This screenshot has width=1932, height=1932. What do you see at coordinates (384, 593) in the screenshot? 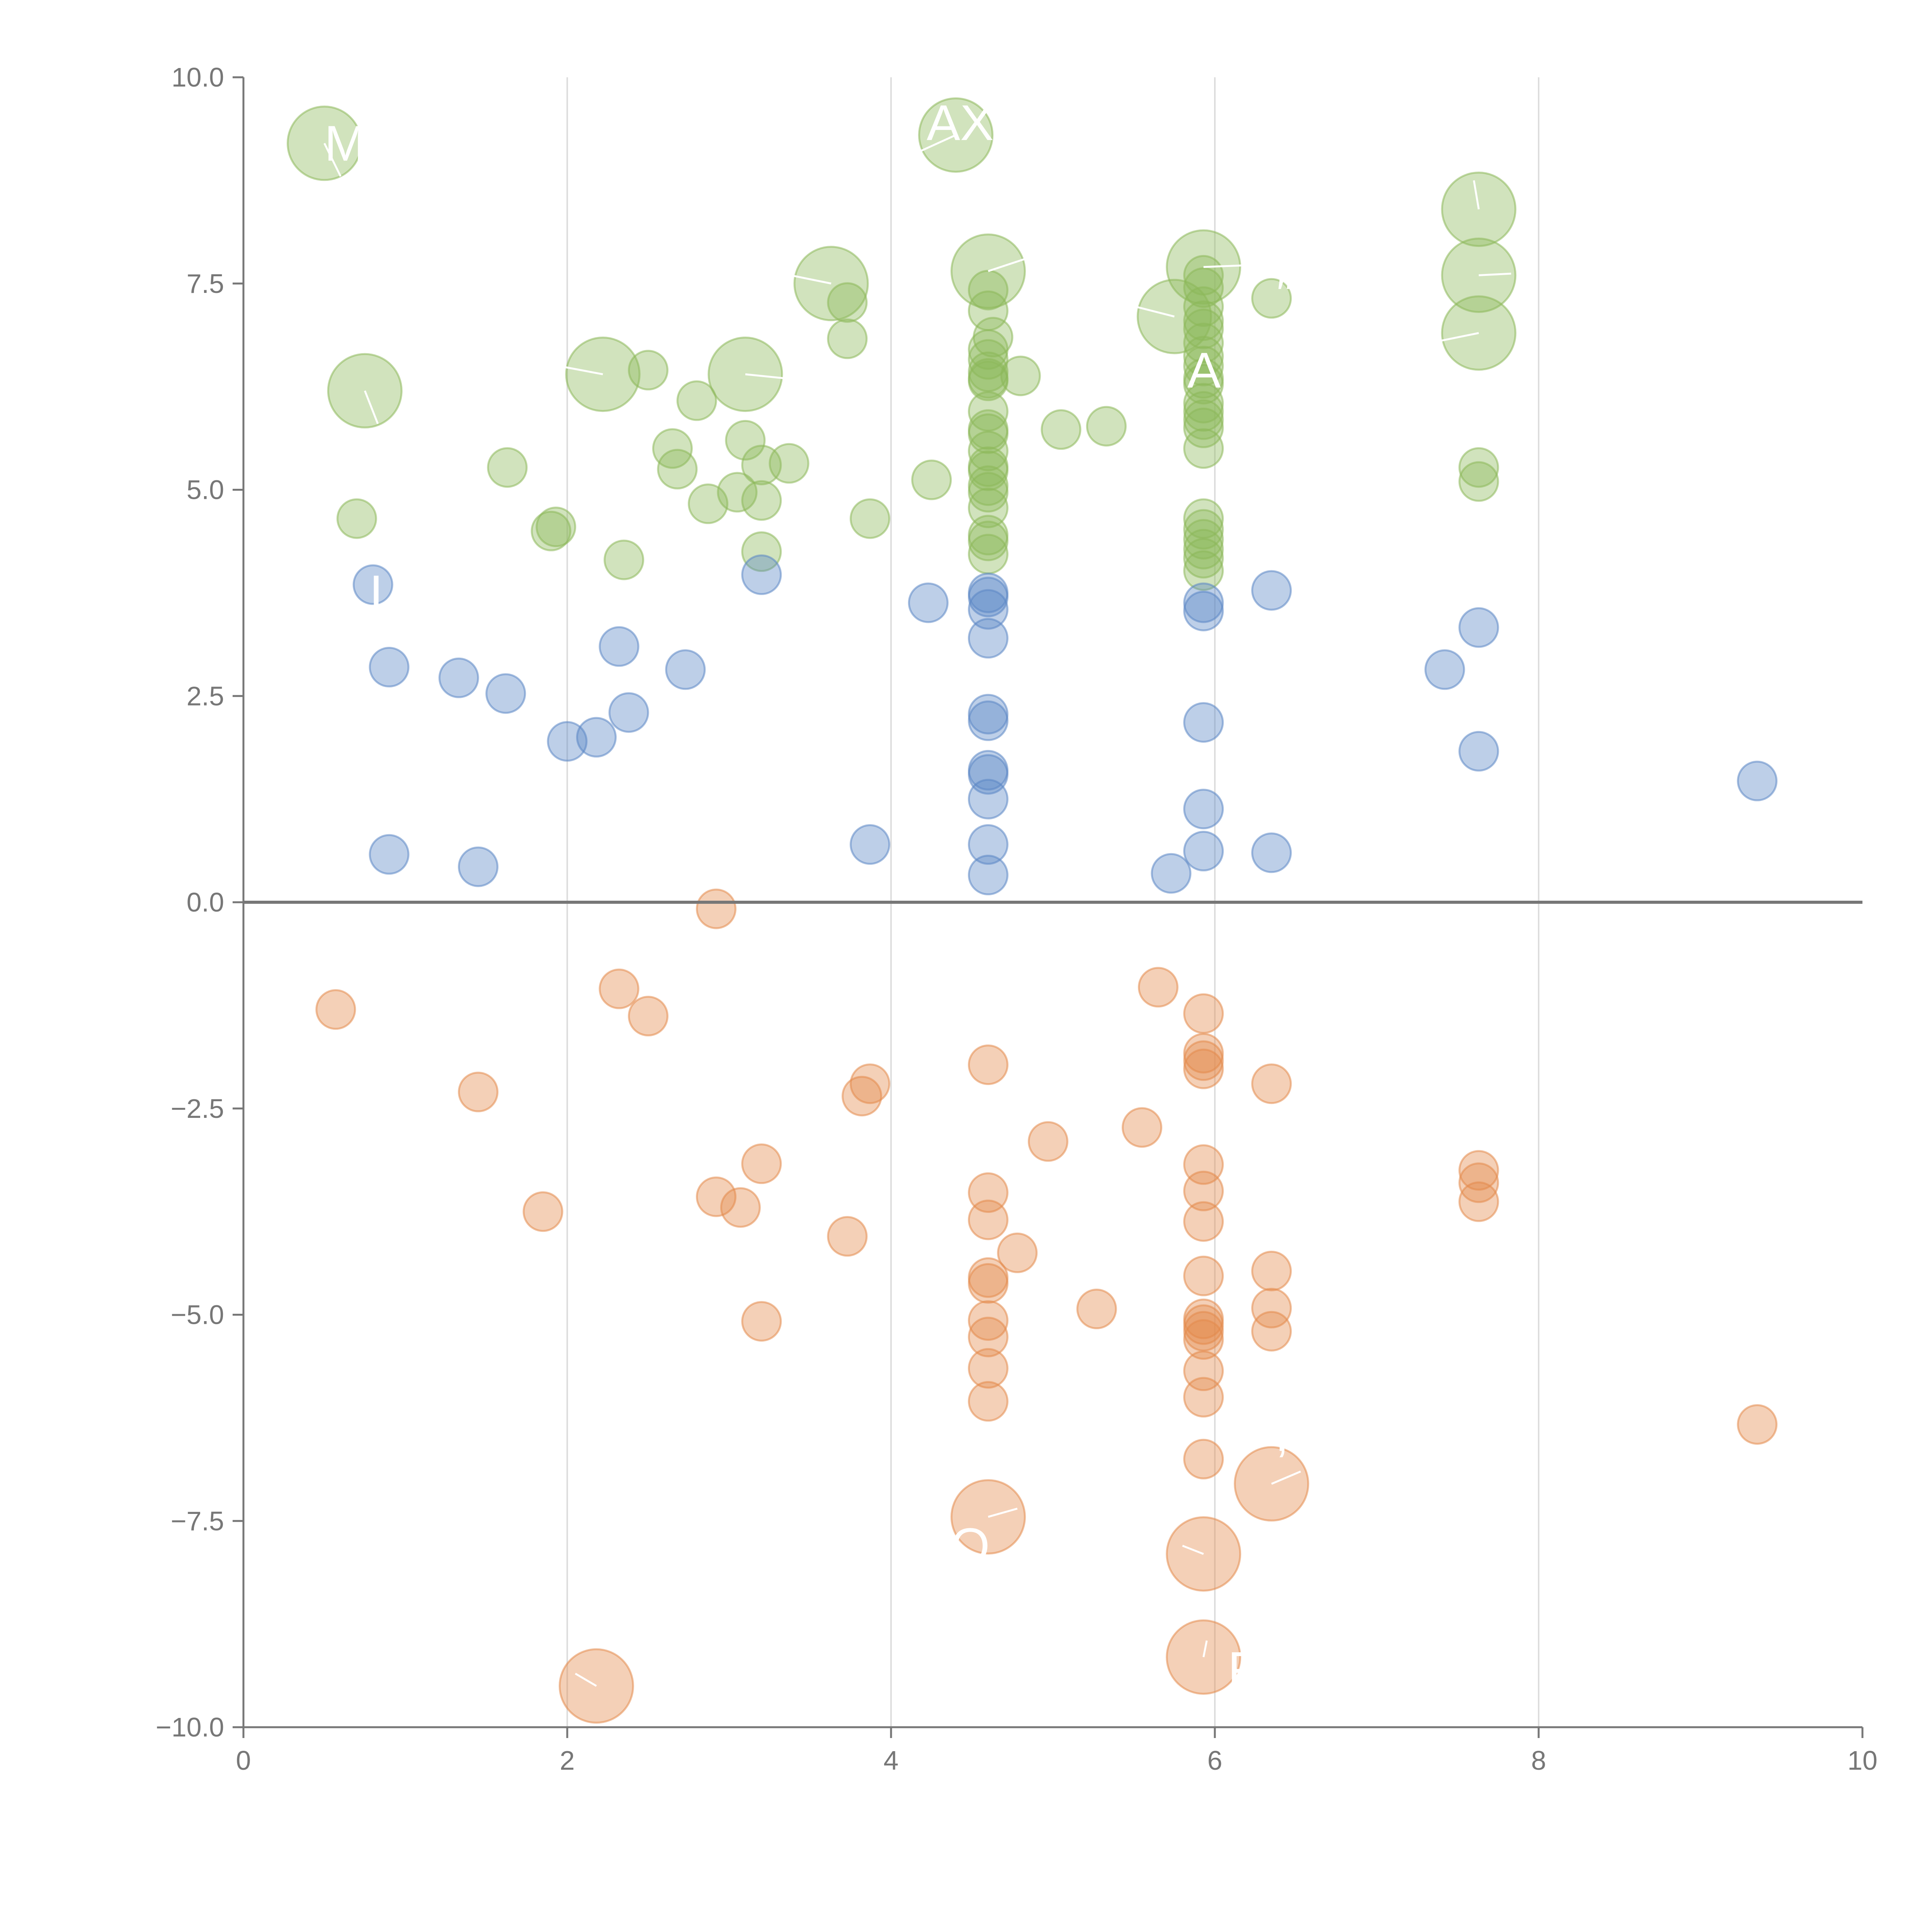
I see `point-label: L` at bounding box center [384, 593].